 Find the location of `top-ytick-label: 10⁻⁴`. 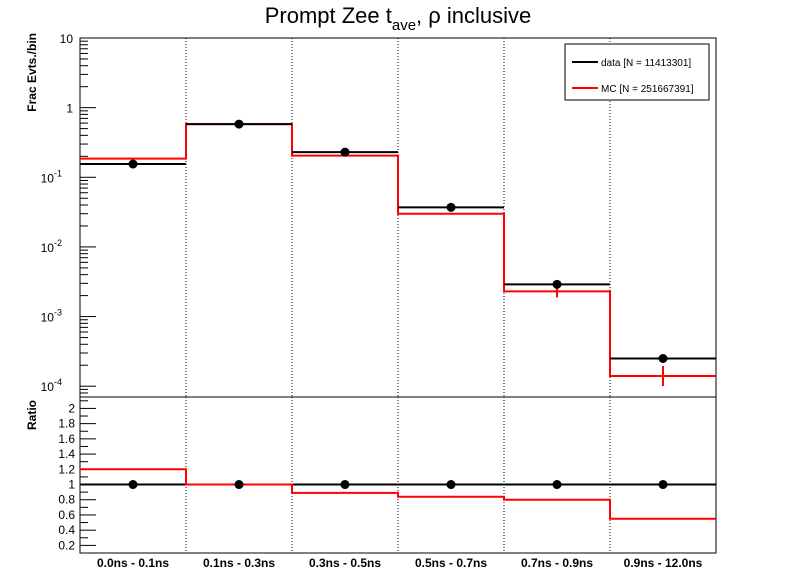

top-ytick-label: 10⁻⁴ is located at coordinates (51, 385).